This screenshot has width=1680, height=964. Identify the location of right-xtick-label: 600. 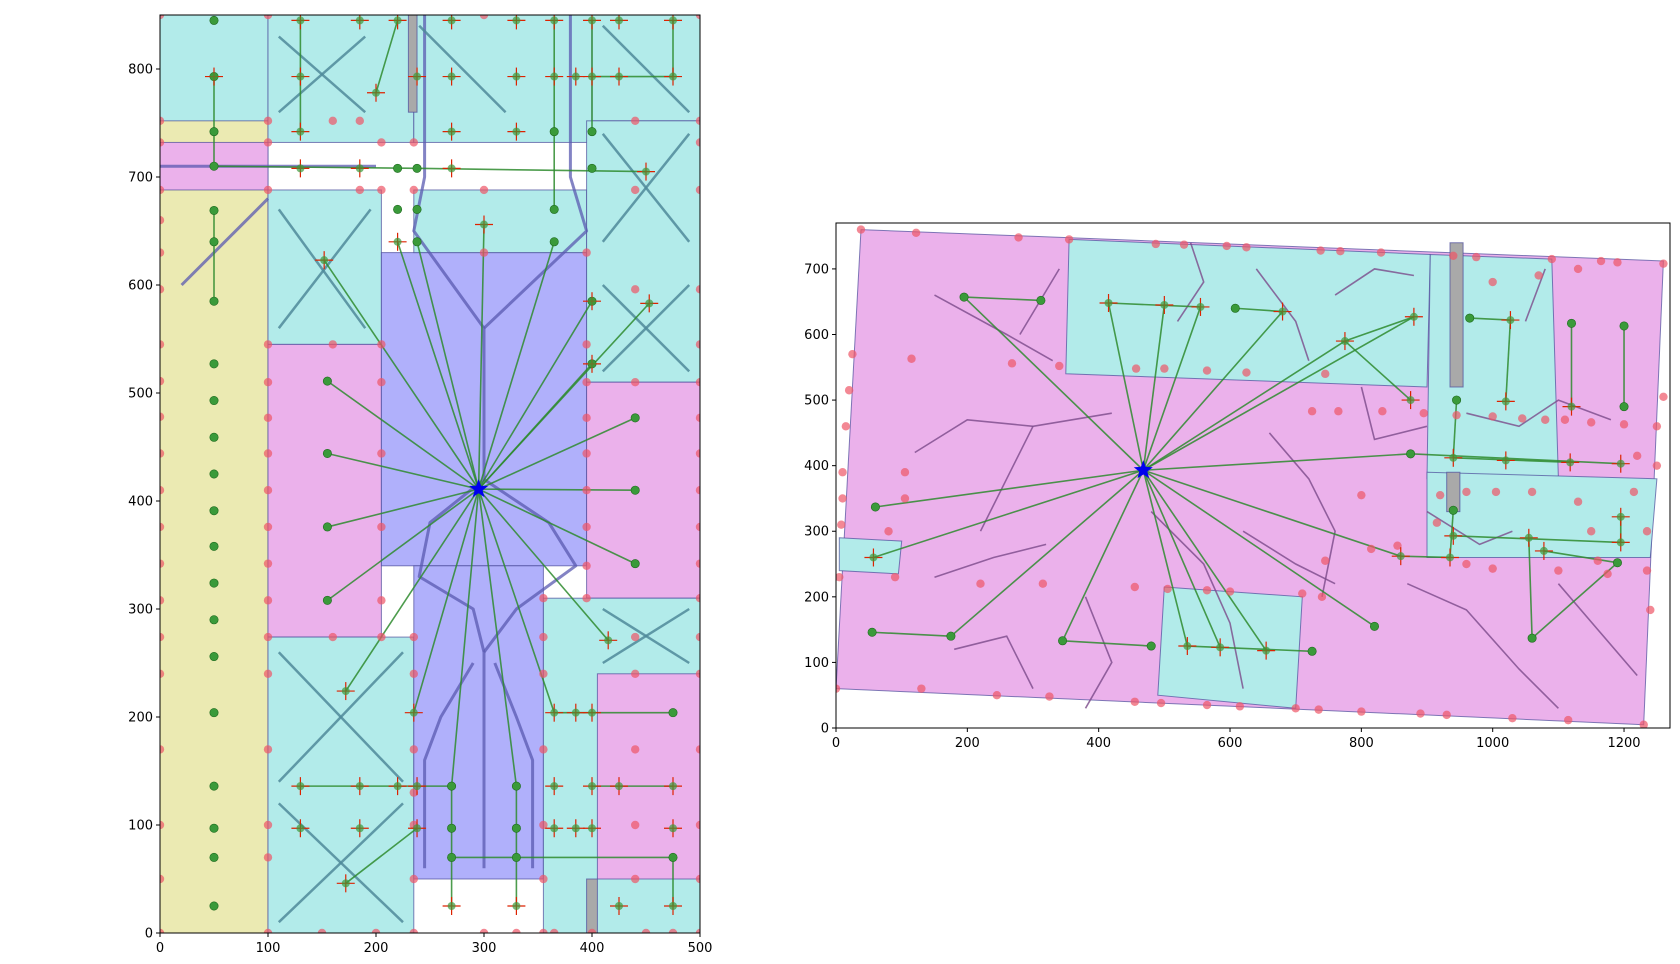
(1230, 743).